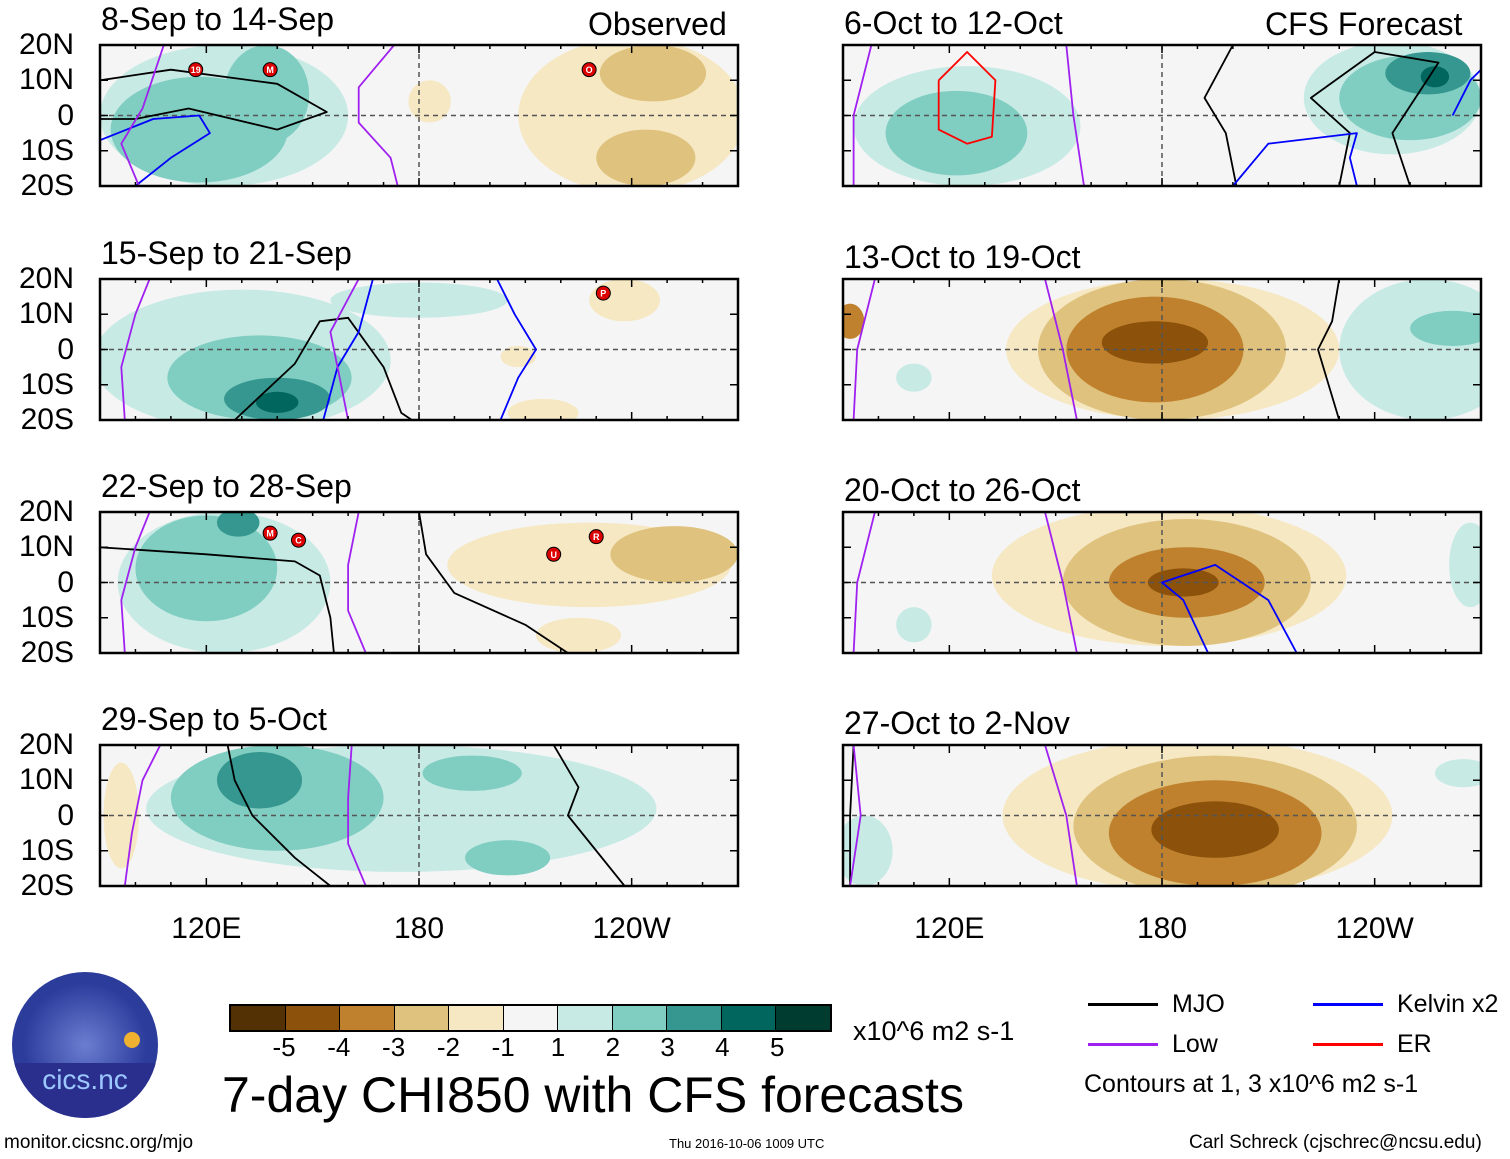 Image resolution: width=1510 pixels, height=1159 pixels. Describe the element at coordinates (65, 815) in the screenshot. I see `lat-tick-label: 0` at that location.